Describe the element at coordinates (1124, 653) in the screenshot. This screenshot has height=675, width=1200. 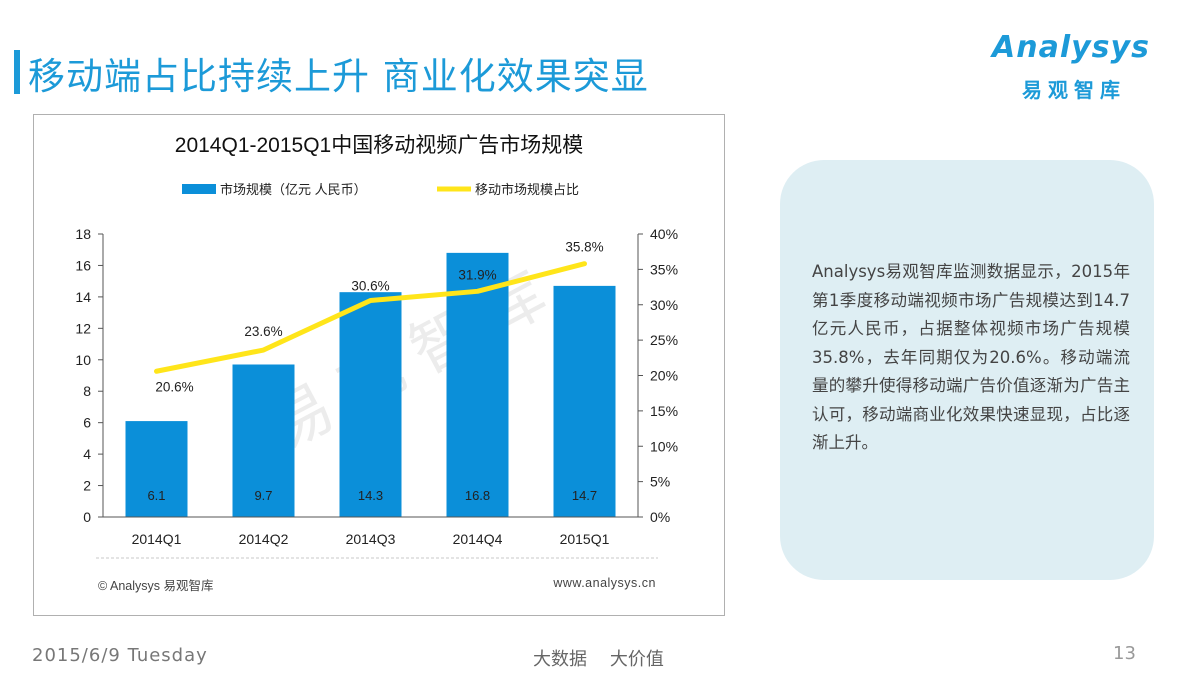
I see `page-number: 13` at that location.